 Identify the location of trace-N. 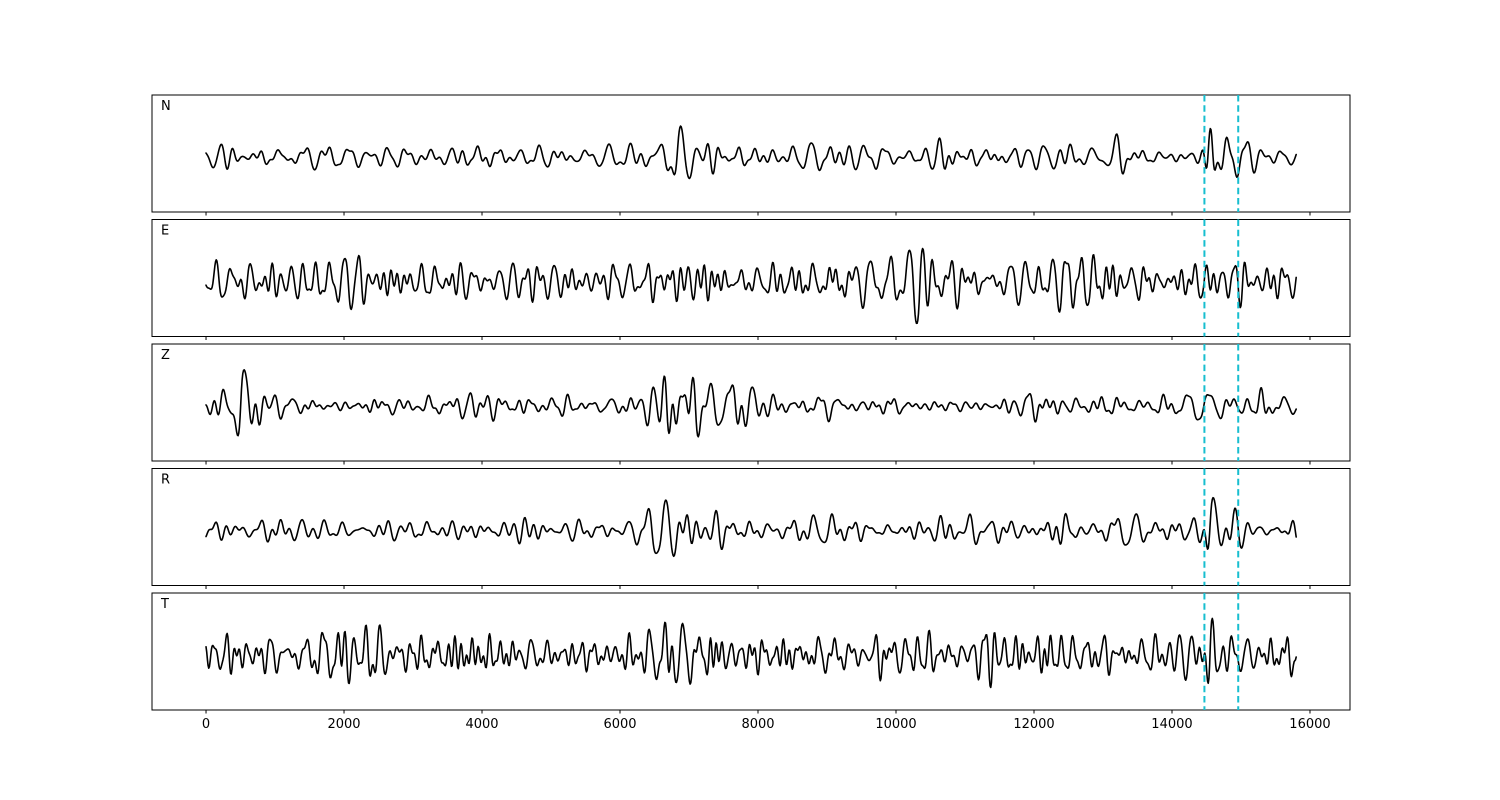
(751, 152).